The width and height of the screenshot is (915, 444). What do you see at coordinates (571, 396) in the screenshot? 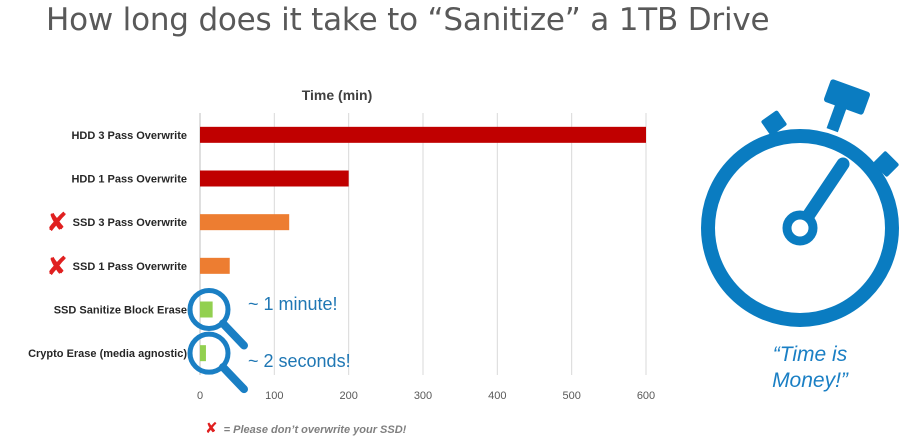
I see `x-tick-label: 500` at bounding box center [571, 396].